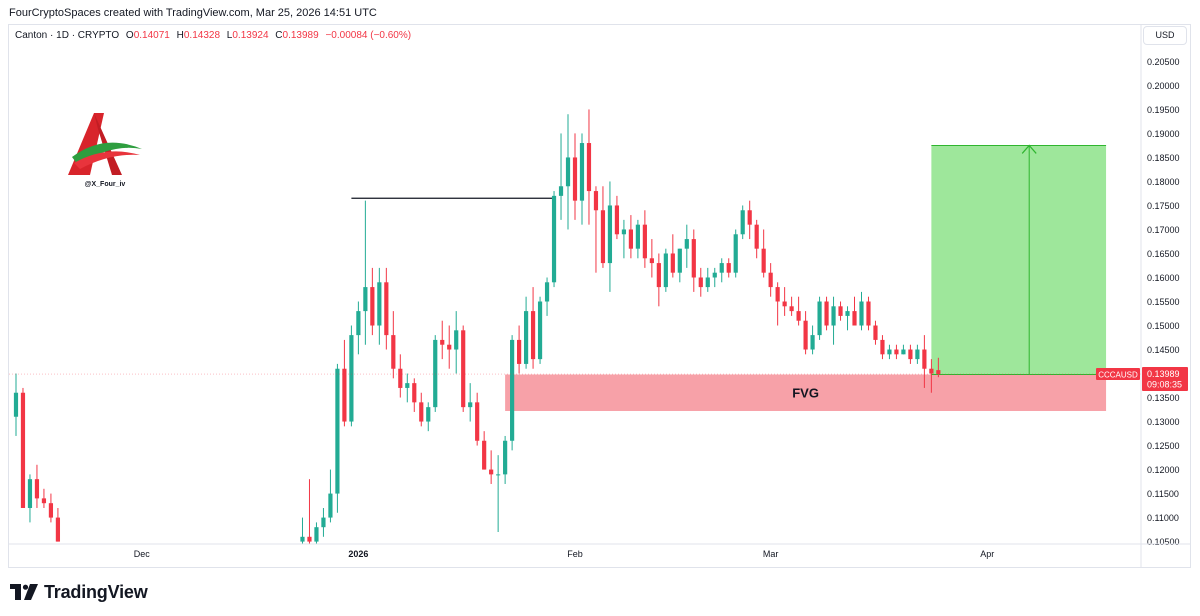 This screenshot has width=1200, height=616. Describe the element at coordinates (1165, 35) in the screenshot. I see `currency-button: USD` at that location.